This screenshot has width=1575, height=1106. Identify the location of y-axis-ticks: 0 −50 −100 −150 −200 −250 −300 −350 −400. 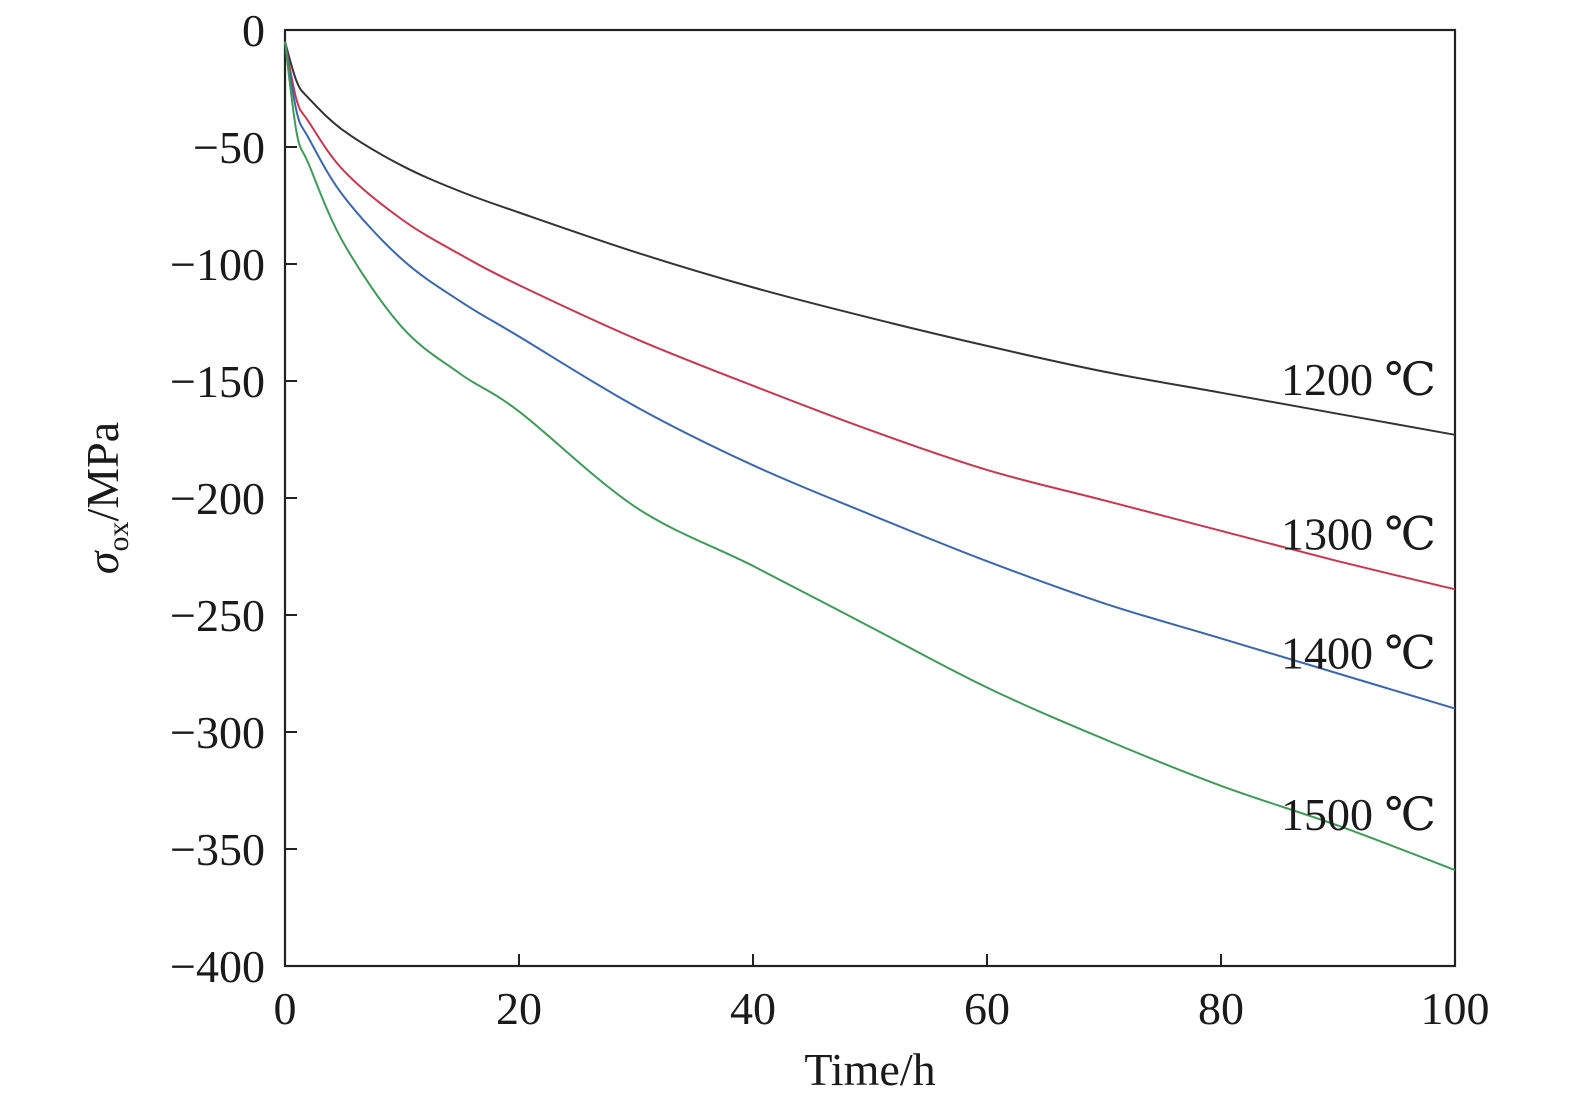
(233, 498).